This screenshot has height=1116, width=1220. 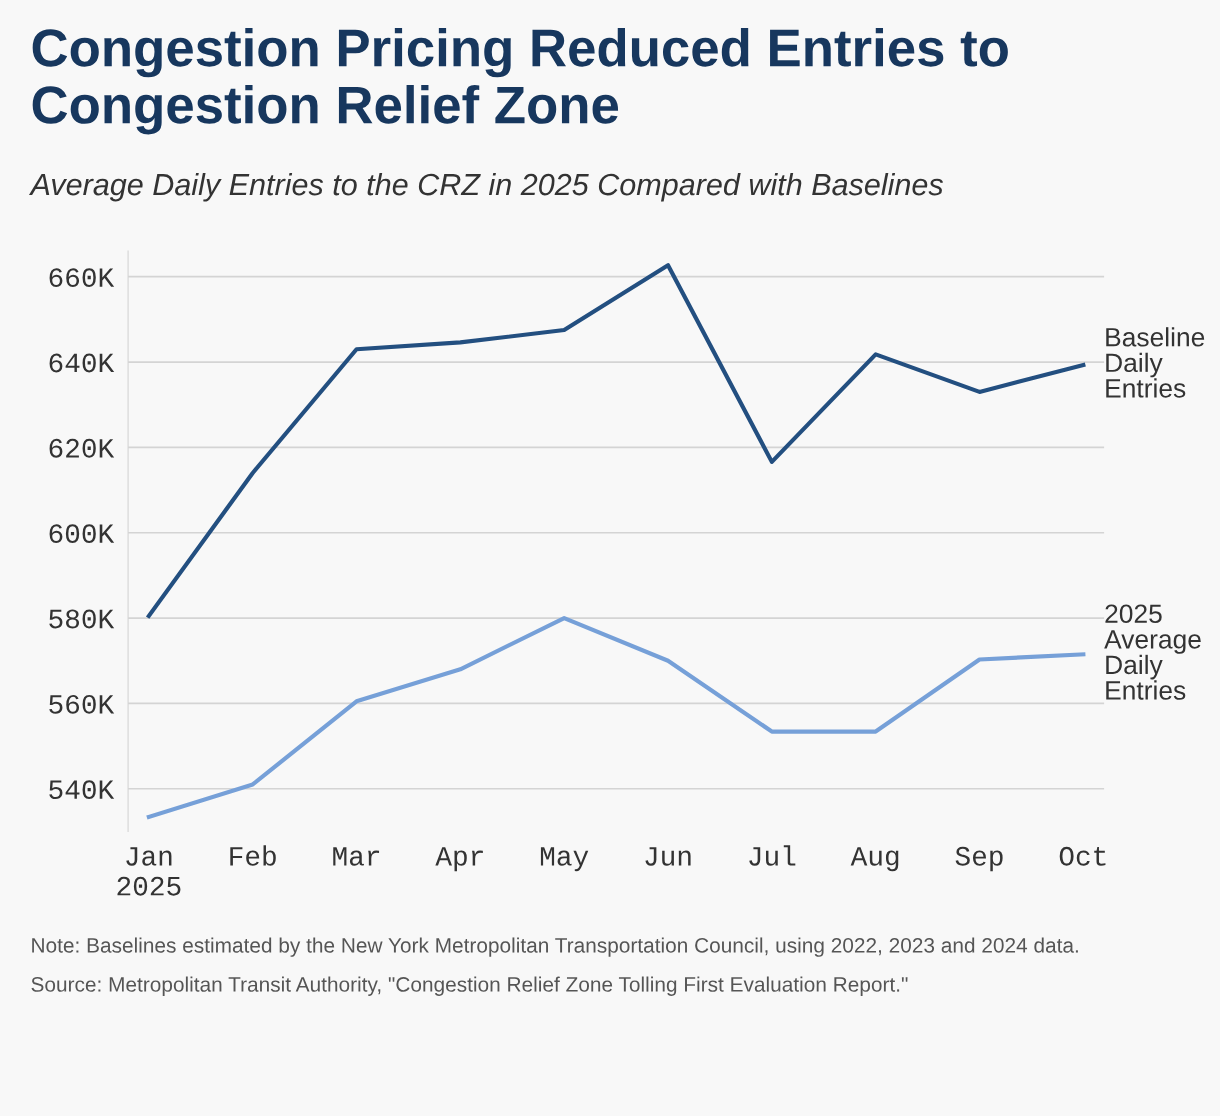 I want to click on x-tick-label: May, so click(x=564, y=859).